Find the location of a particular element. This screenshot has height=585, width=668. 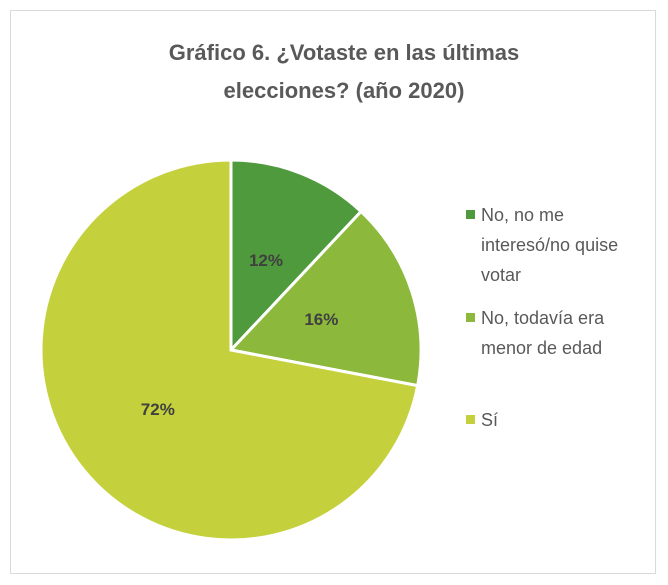

legend-entry: No, todavía era menor de edad is located at coordinates (556, 333).